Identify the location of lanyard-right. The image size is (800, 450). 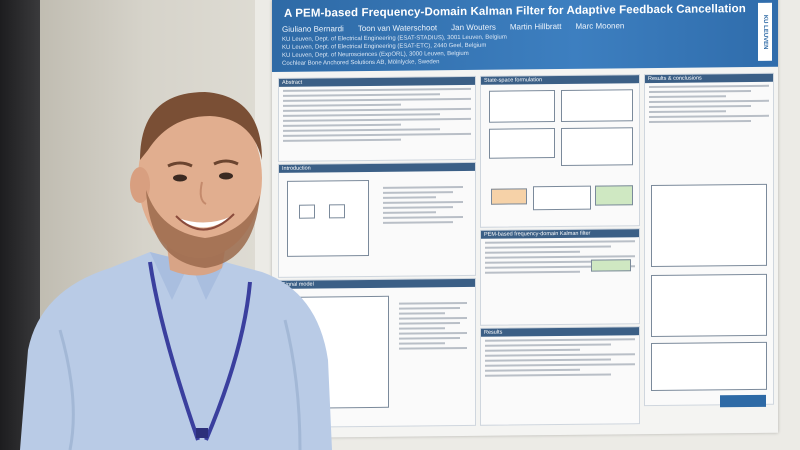
(228, 361).